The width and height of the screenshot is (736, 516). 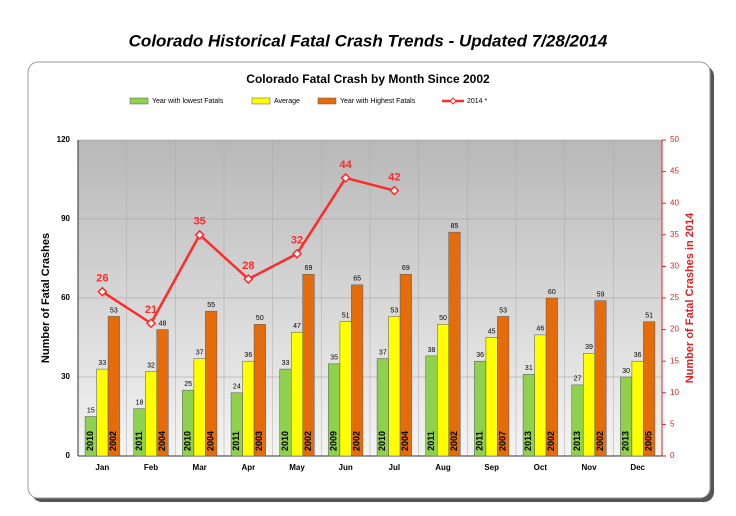 What do you see at coordinates (674, 329) in the screenshot?
I see `y2-tick-label: 20` at bounding box center [674, 329].